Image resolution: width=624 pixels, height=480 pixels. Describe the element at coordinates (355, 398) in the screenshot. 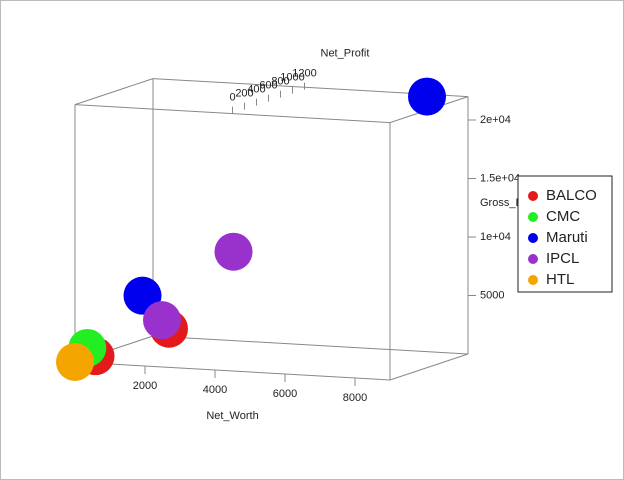

I see `x-tick-label: 8000` at that location.